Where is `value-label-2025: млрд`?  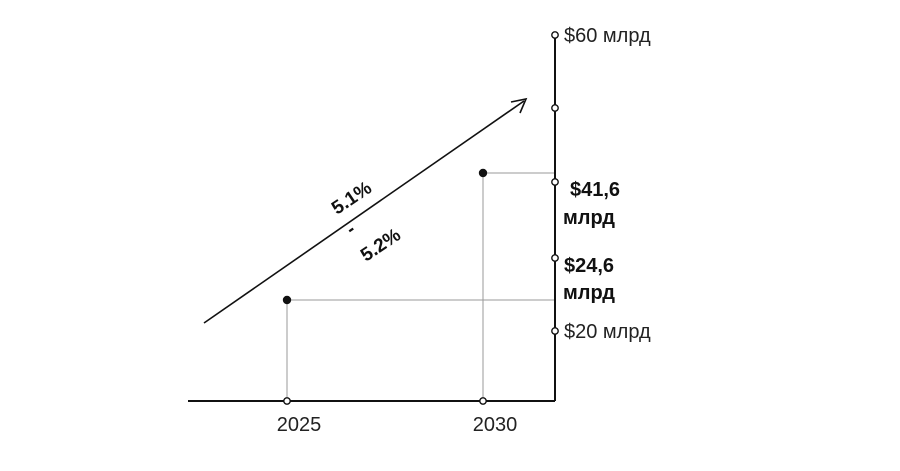
value-label-2025: млрд is located at coordinates (589, 293).